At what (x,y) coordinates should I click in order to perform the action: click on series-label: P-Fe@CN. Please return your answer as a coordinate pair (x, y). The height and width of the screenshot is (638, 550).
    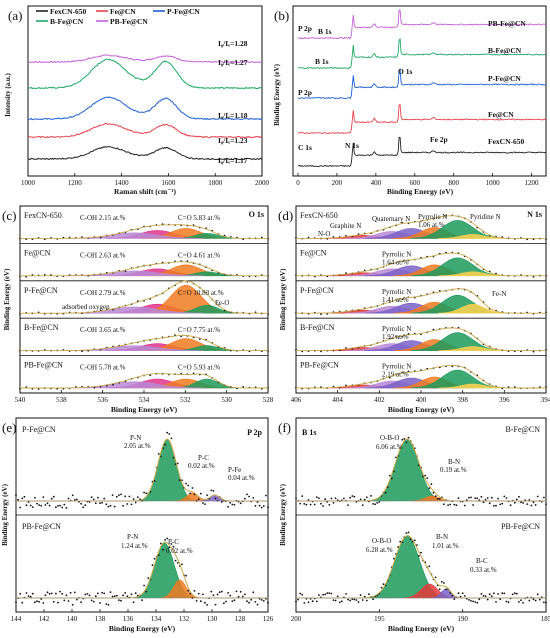
    Looking at the image, I should click on (504, 78).